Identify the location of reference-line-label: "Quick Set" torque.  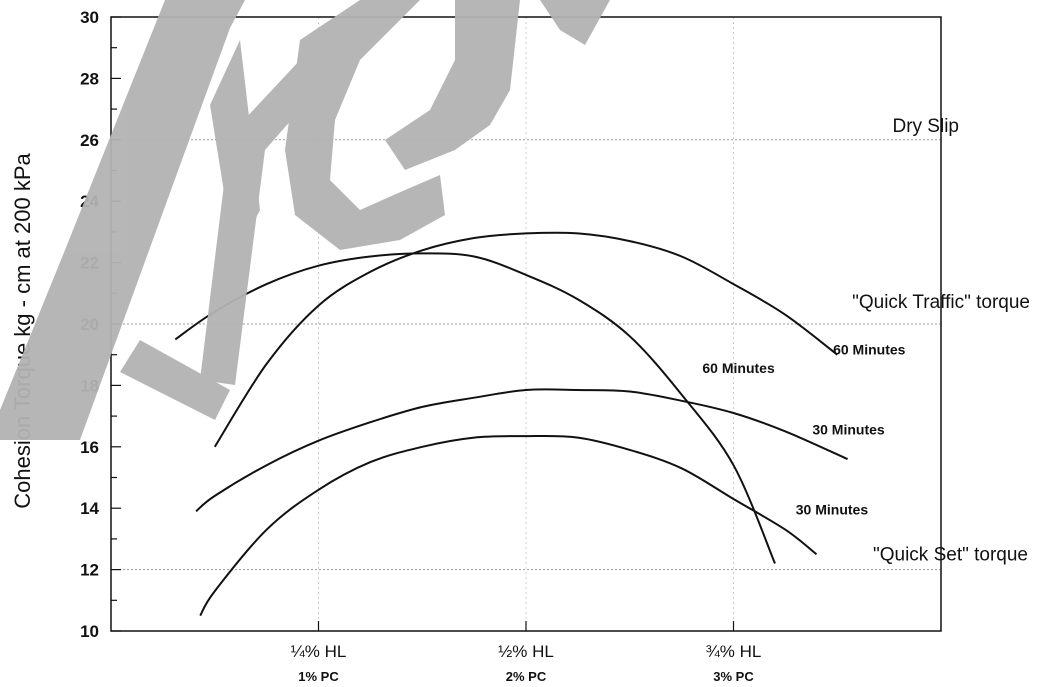
(950, 555).